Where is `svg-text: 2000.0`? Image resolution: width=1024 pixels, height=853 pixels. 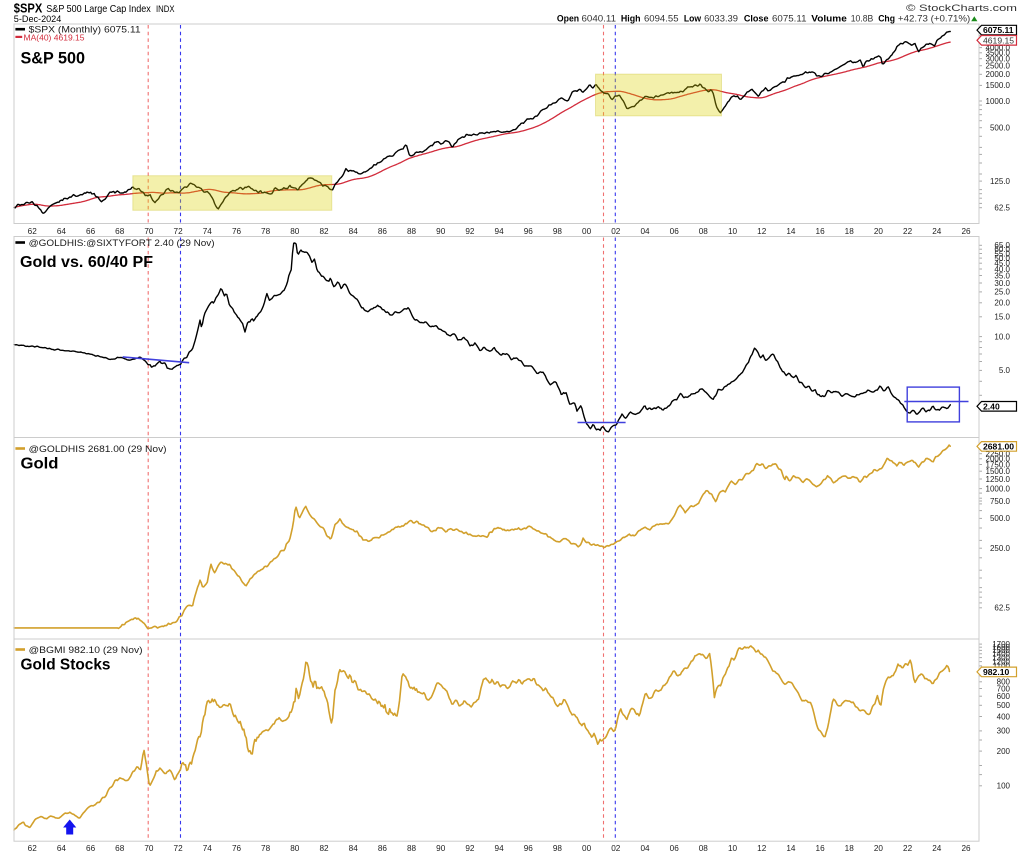
svg-text: 2000.0 is located at coordinates (998, 459).